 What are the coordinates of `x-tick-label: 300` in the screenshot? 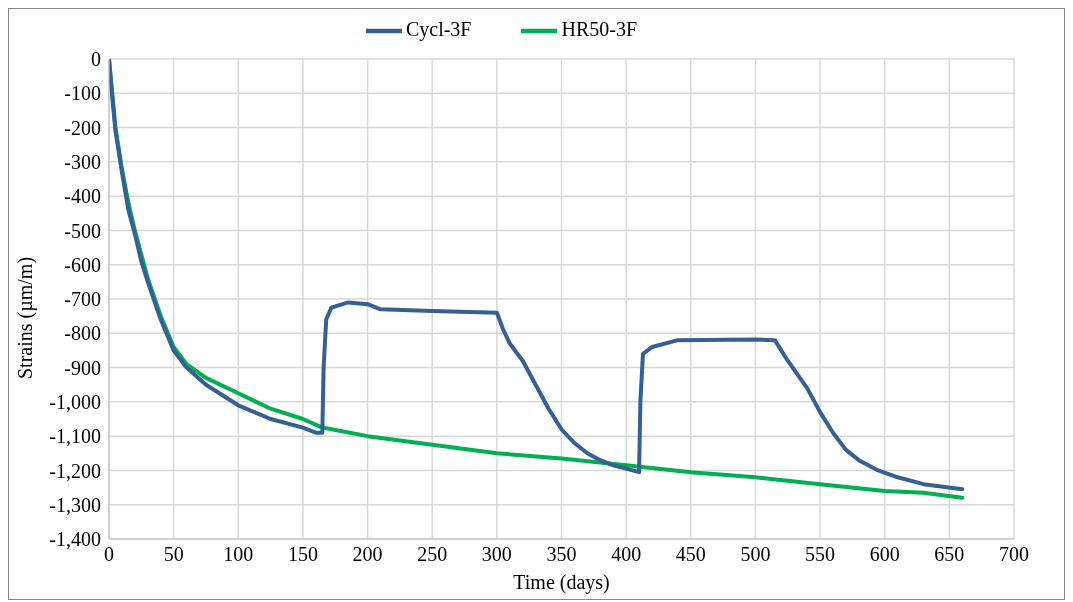 It's located at (496, 554).